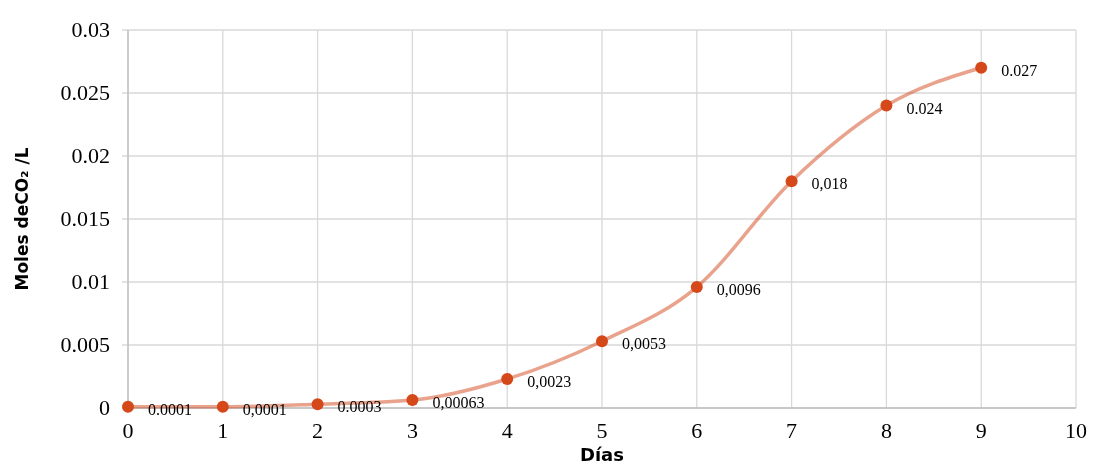 The height and width of the screenshot is (471, 1102). Describe the element at coordinates (1019, 70) in the screenshot. I see `data-label: 0.027` at that location.